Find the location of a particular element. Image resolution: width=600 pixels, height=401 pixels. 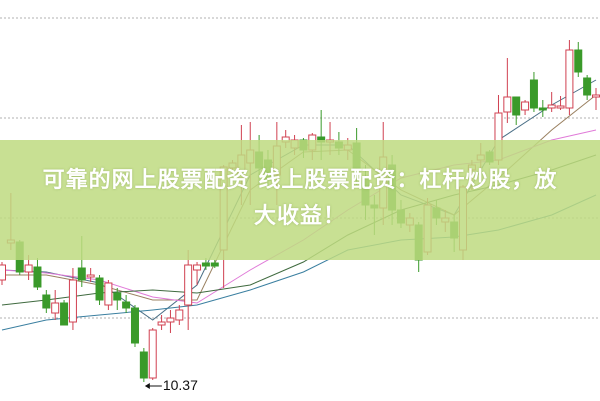

low-price-label: 10.37 is located at coordinates (180, 385).